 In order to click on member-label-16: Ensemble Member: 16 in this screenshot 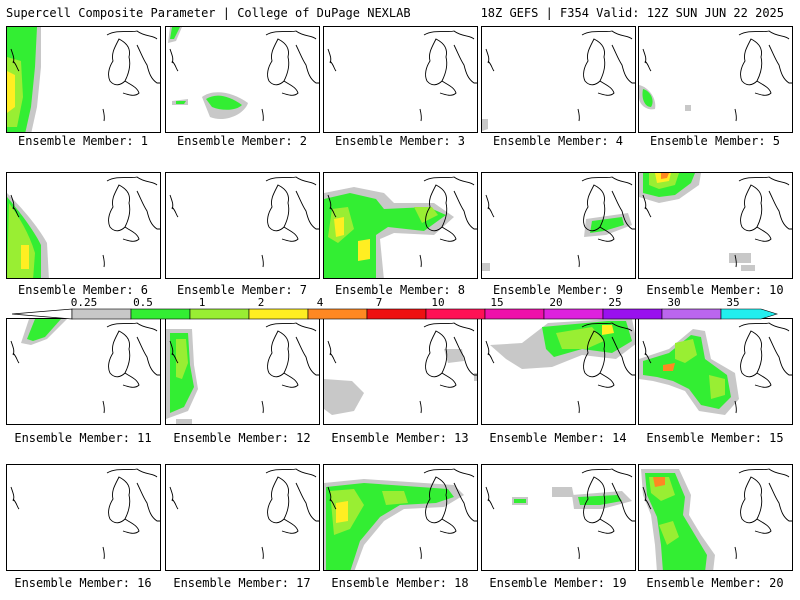, I will do `click(83, 583)`.